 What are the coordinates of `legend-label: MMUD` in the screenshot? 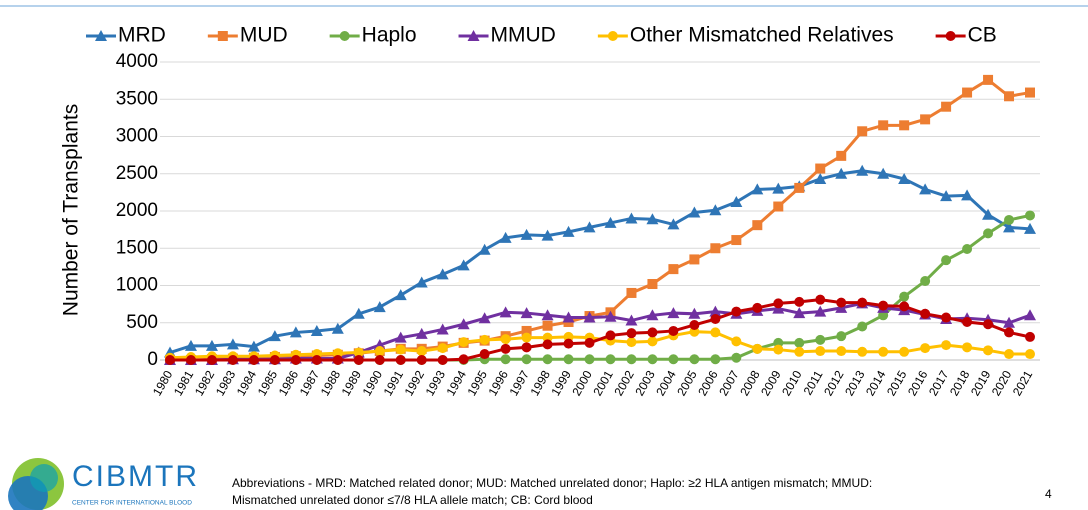 It's located at (523, 35).